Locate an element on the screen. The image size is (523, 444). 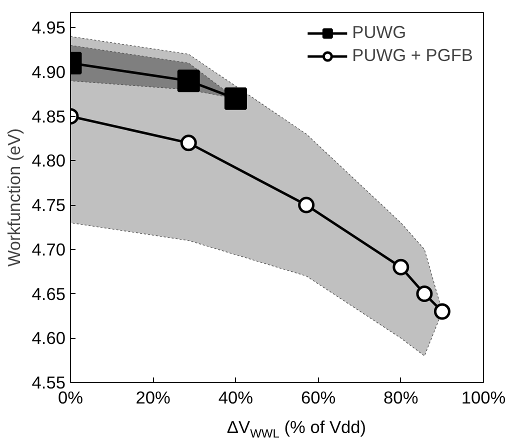
legend-label: PUWG is located at coordinates (379, 32).